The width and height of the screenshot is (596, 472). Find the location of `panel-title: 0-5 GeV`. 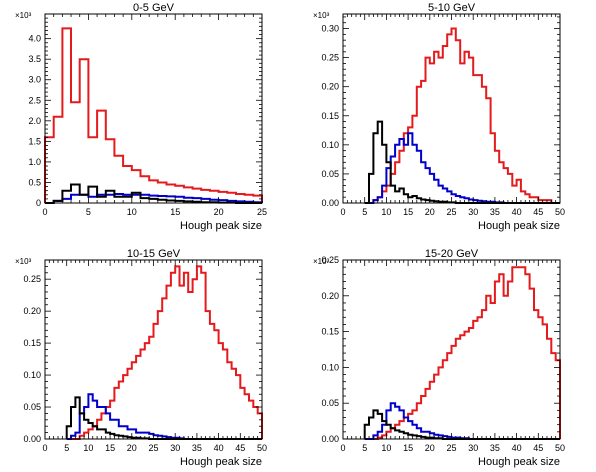

panel-title: 0-5 GeV is located at coordinates (154, 8).